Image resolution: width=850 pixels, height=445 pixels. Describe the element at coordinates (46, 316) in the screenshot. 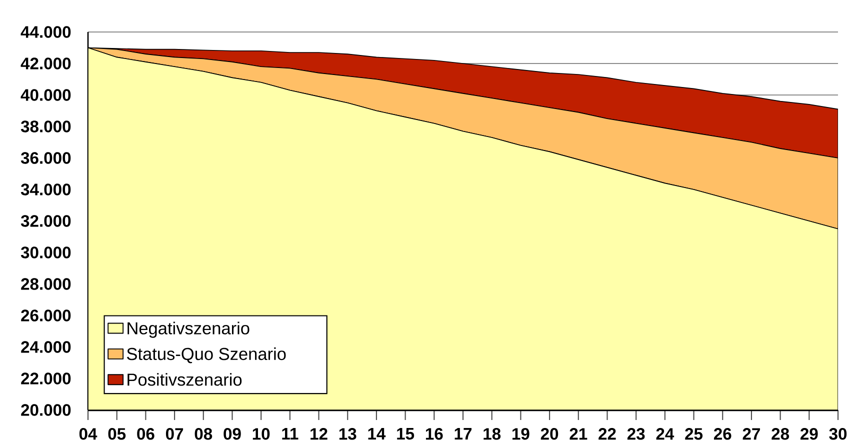

I see `y-tick-label: 26.000` at that location.